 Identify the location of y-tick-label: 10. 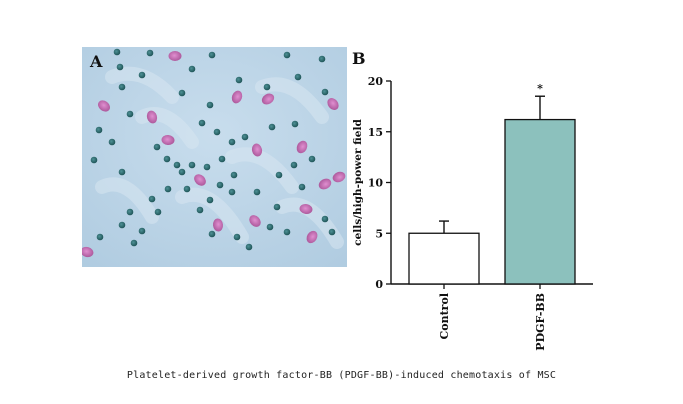
(376, 183).